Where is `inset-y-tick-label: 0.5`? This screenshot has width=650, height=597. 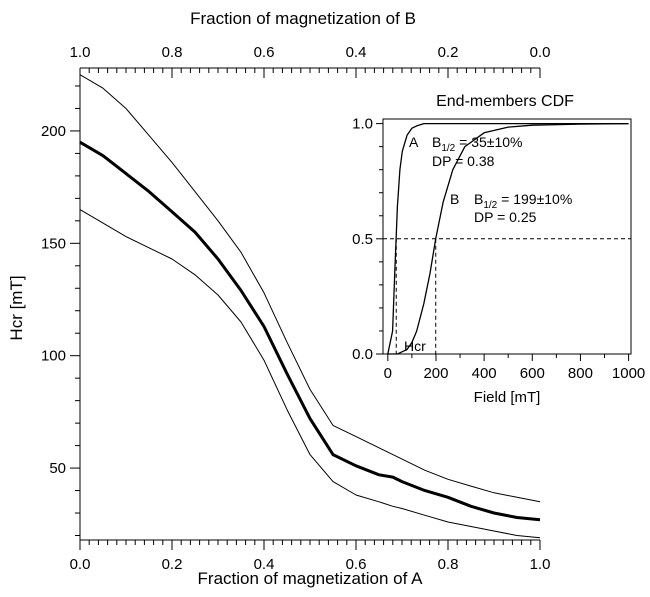
inset-y-tick-label: 0.5 is located at coordinates (362, 239).